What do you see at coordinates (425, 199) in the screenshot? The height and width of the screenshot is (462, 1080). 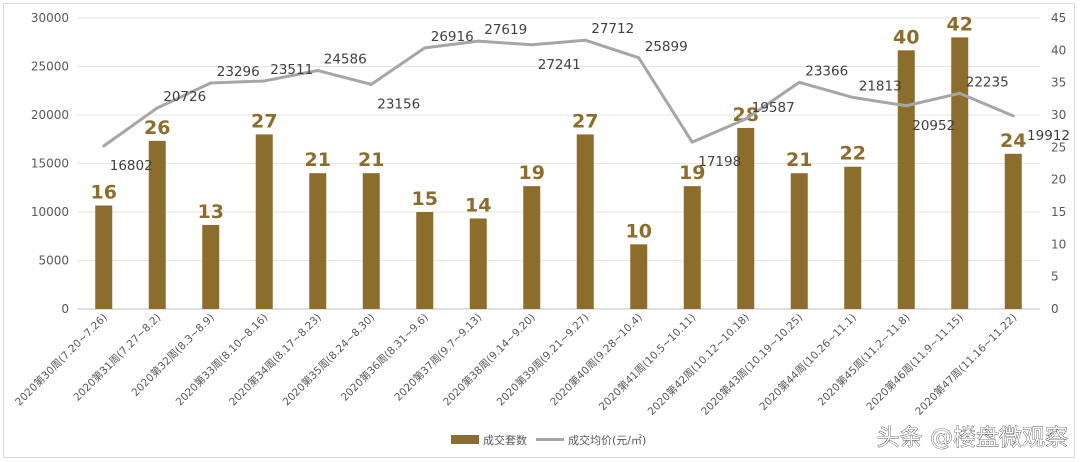 I see `bar-data-label: 15` at bounding box center [425, 199].